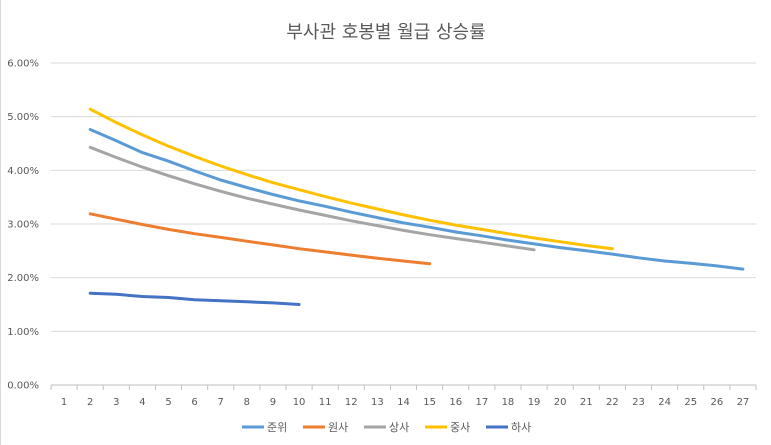 Image resolution: width=771 pixels, height=445 pixels. Describe the element at coordinates (273, 402) in the screenshot. I see `x-tick-label: 9` at that location.